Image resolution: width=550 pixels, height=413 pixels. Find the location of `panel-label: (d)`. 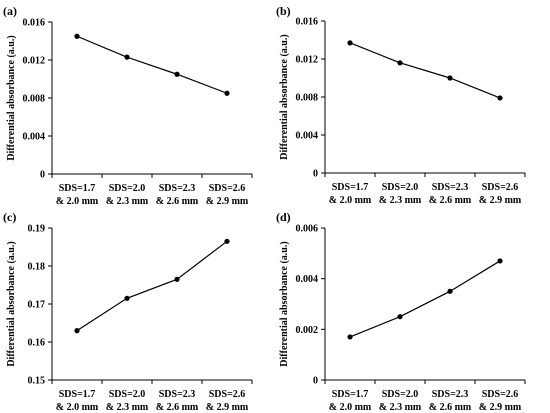

panel-label: (d) is located at coordinates (283, 217).